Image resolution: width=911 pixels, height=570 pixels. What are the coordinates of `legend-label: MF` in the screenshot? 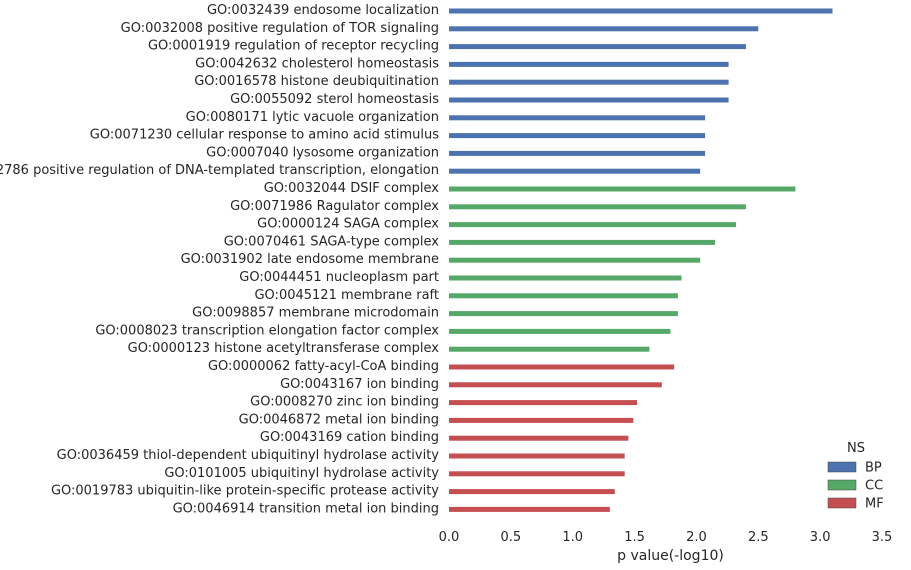 It's located at (874, 504).